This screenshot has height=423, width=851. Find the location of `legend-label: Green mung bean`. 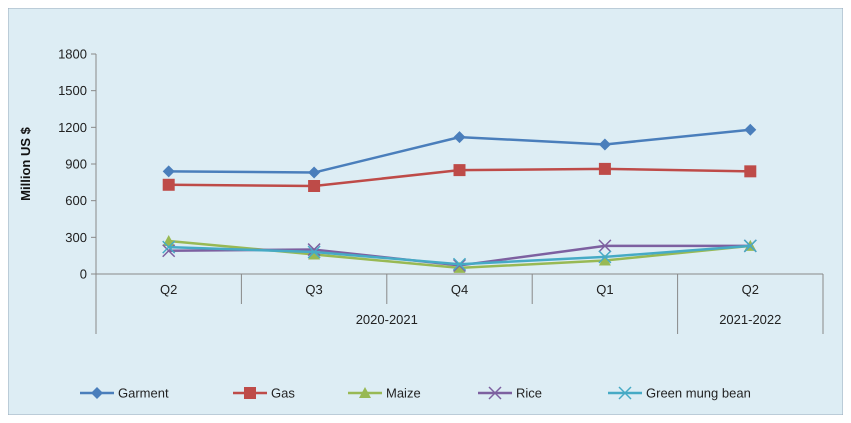

legend-label: Green mung bean is located at coordinates (698, 393).